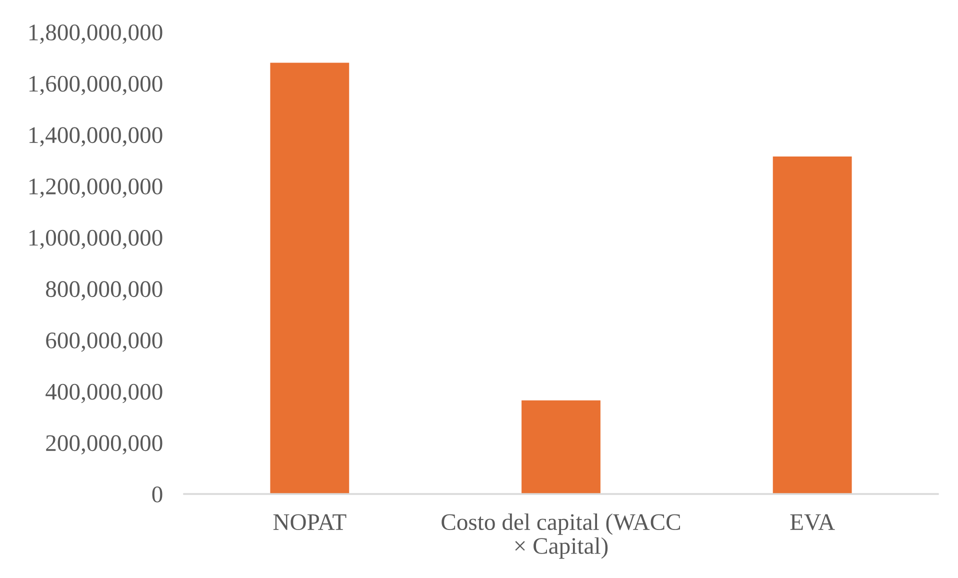 This screenshot has width=958, height=578. Describe the element at coordinates (104, 394) in the screenshot. I see `y-tick-label: 400,000,000` at that location.